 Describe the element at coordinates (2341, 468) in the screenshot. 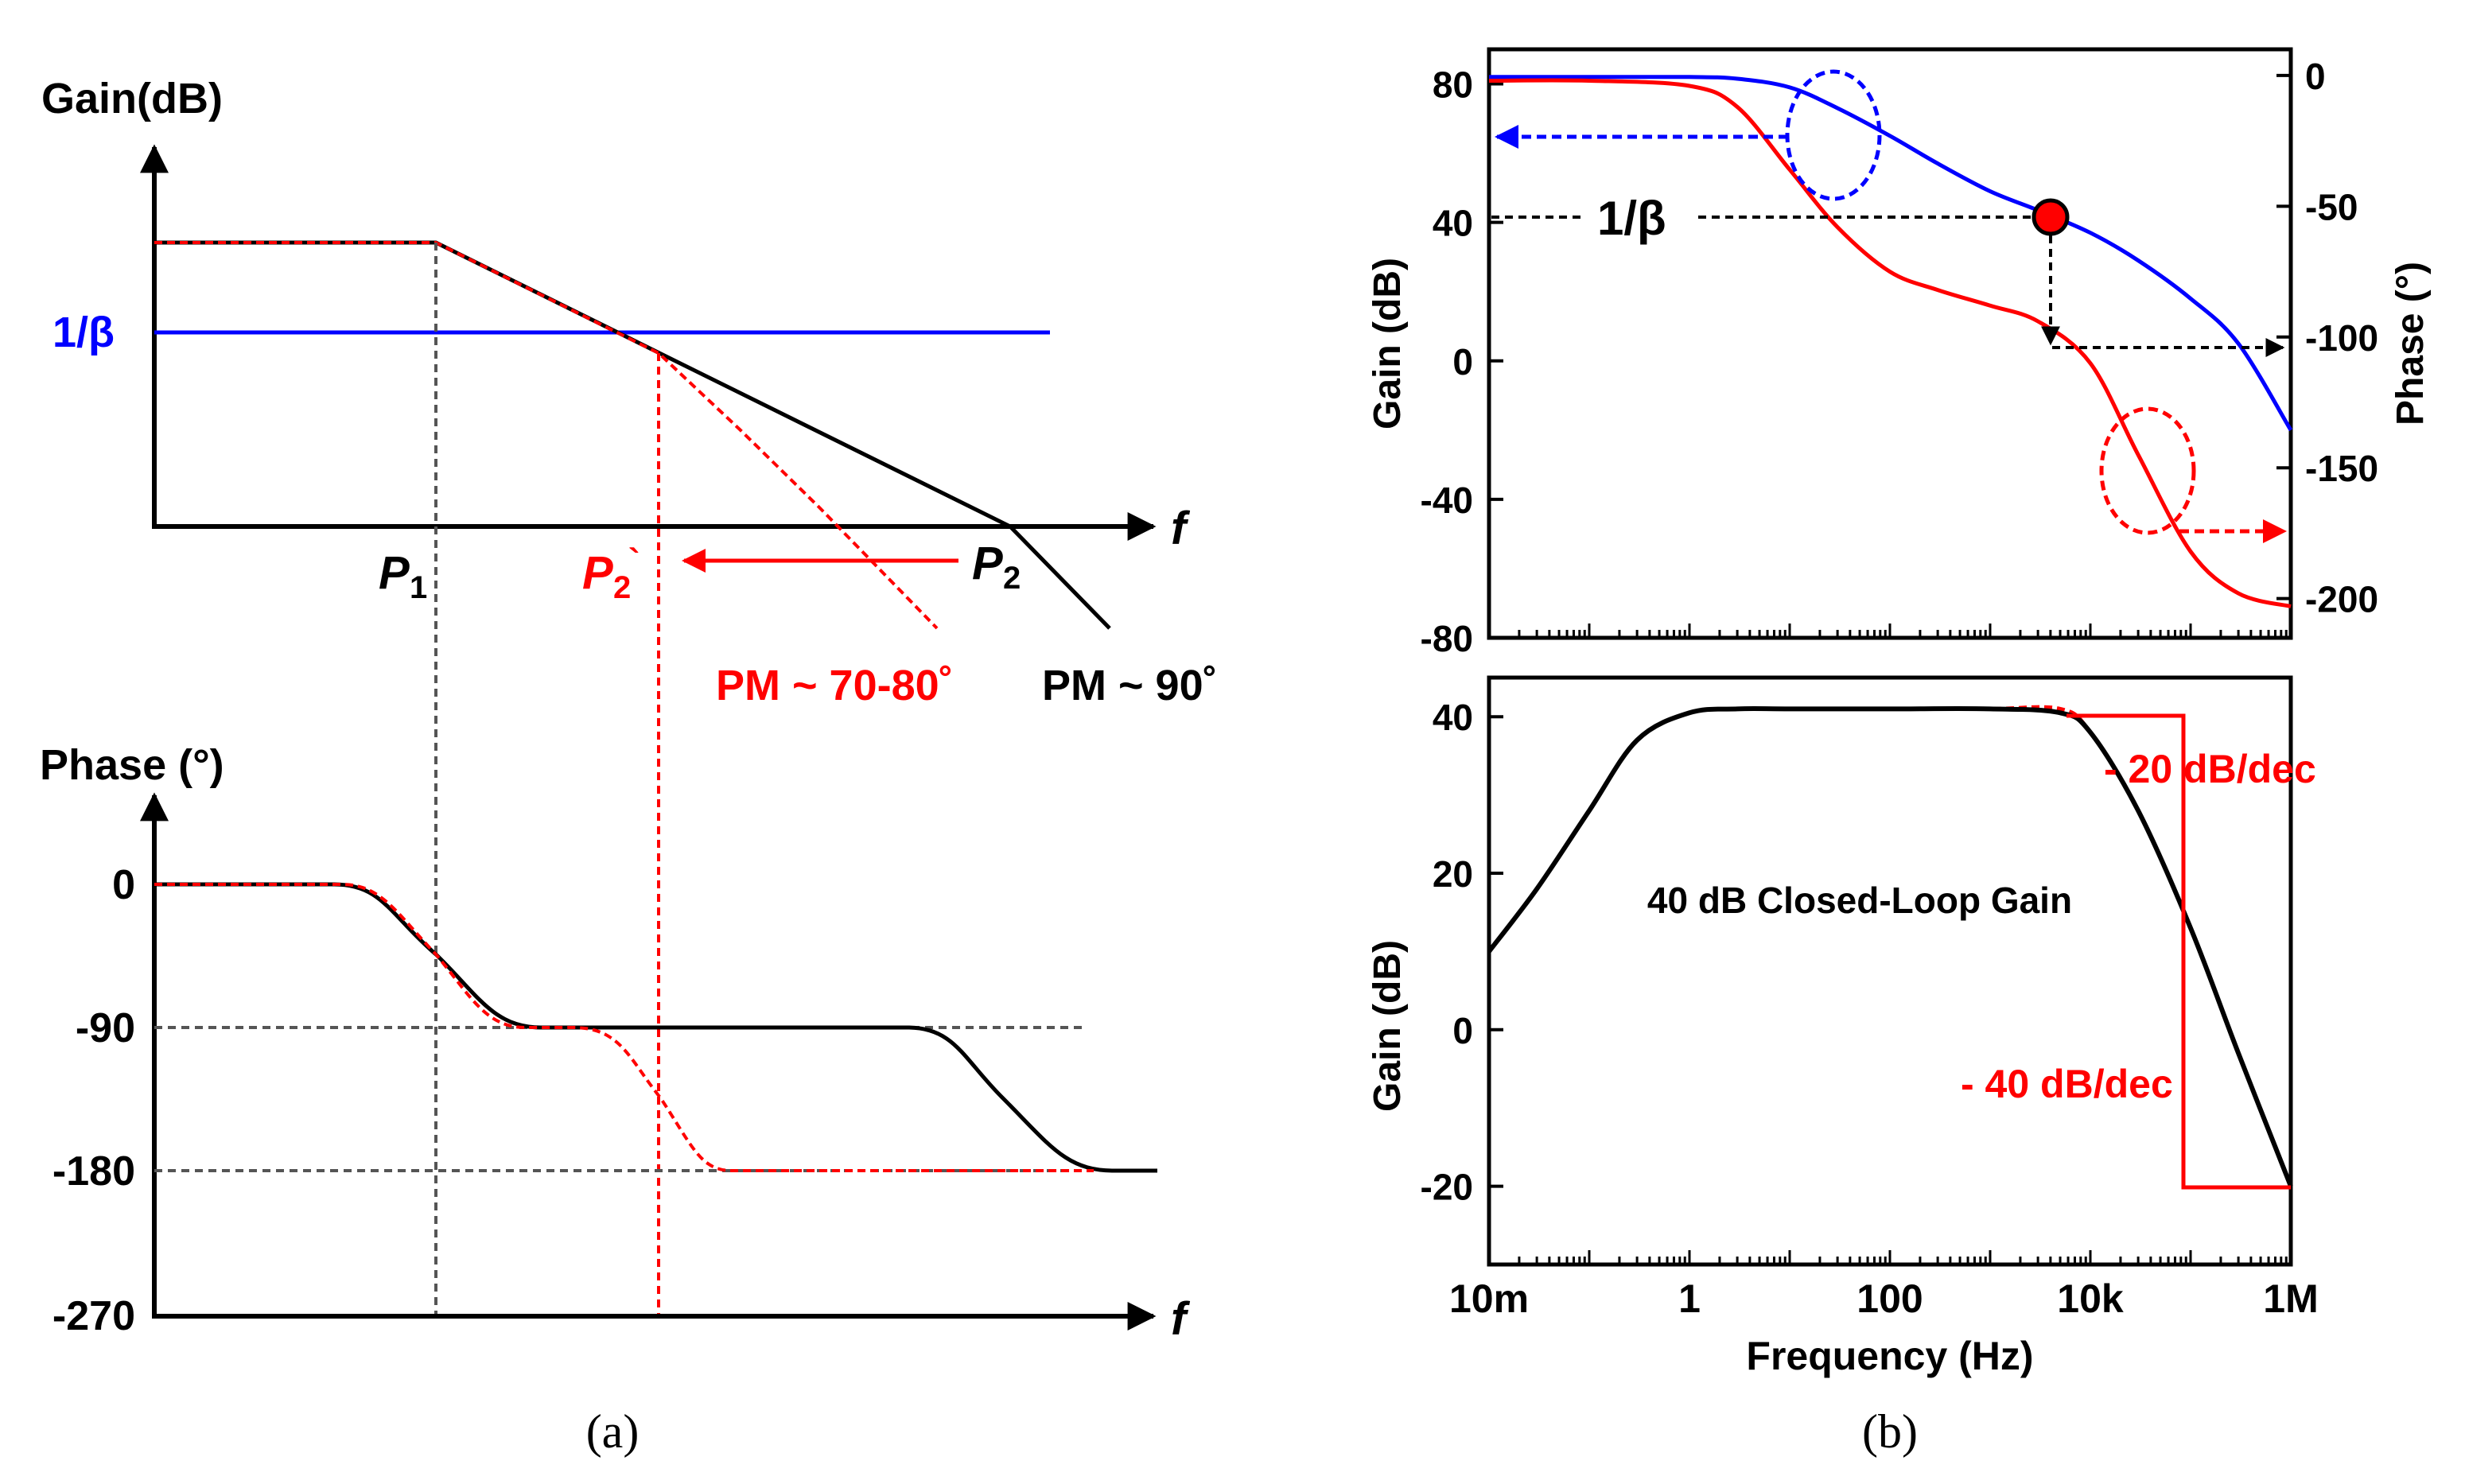

I see `top-y2tick-label: -150` at that location.